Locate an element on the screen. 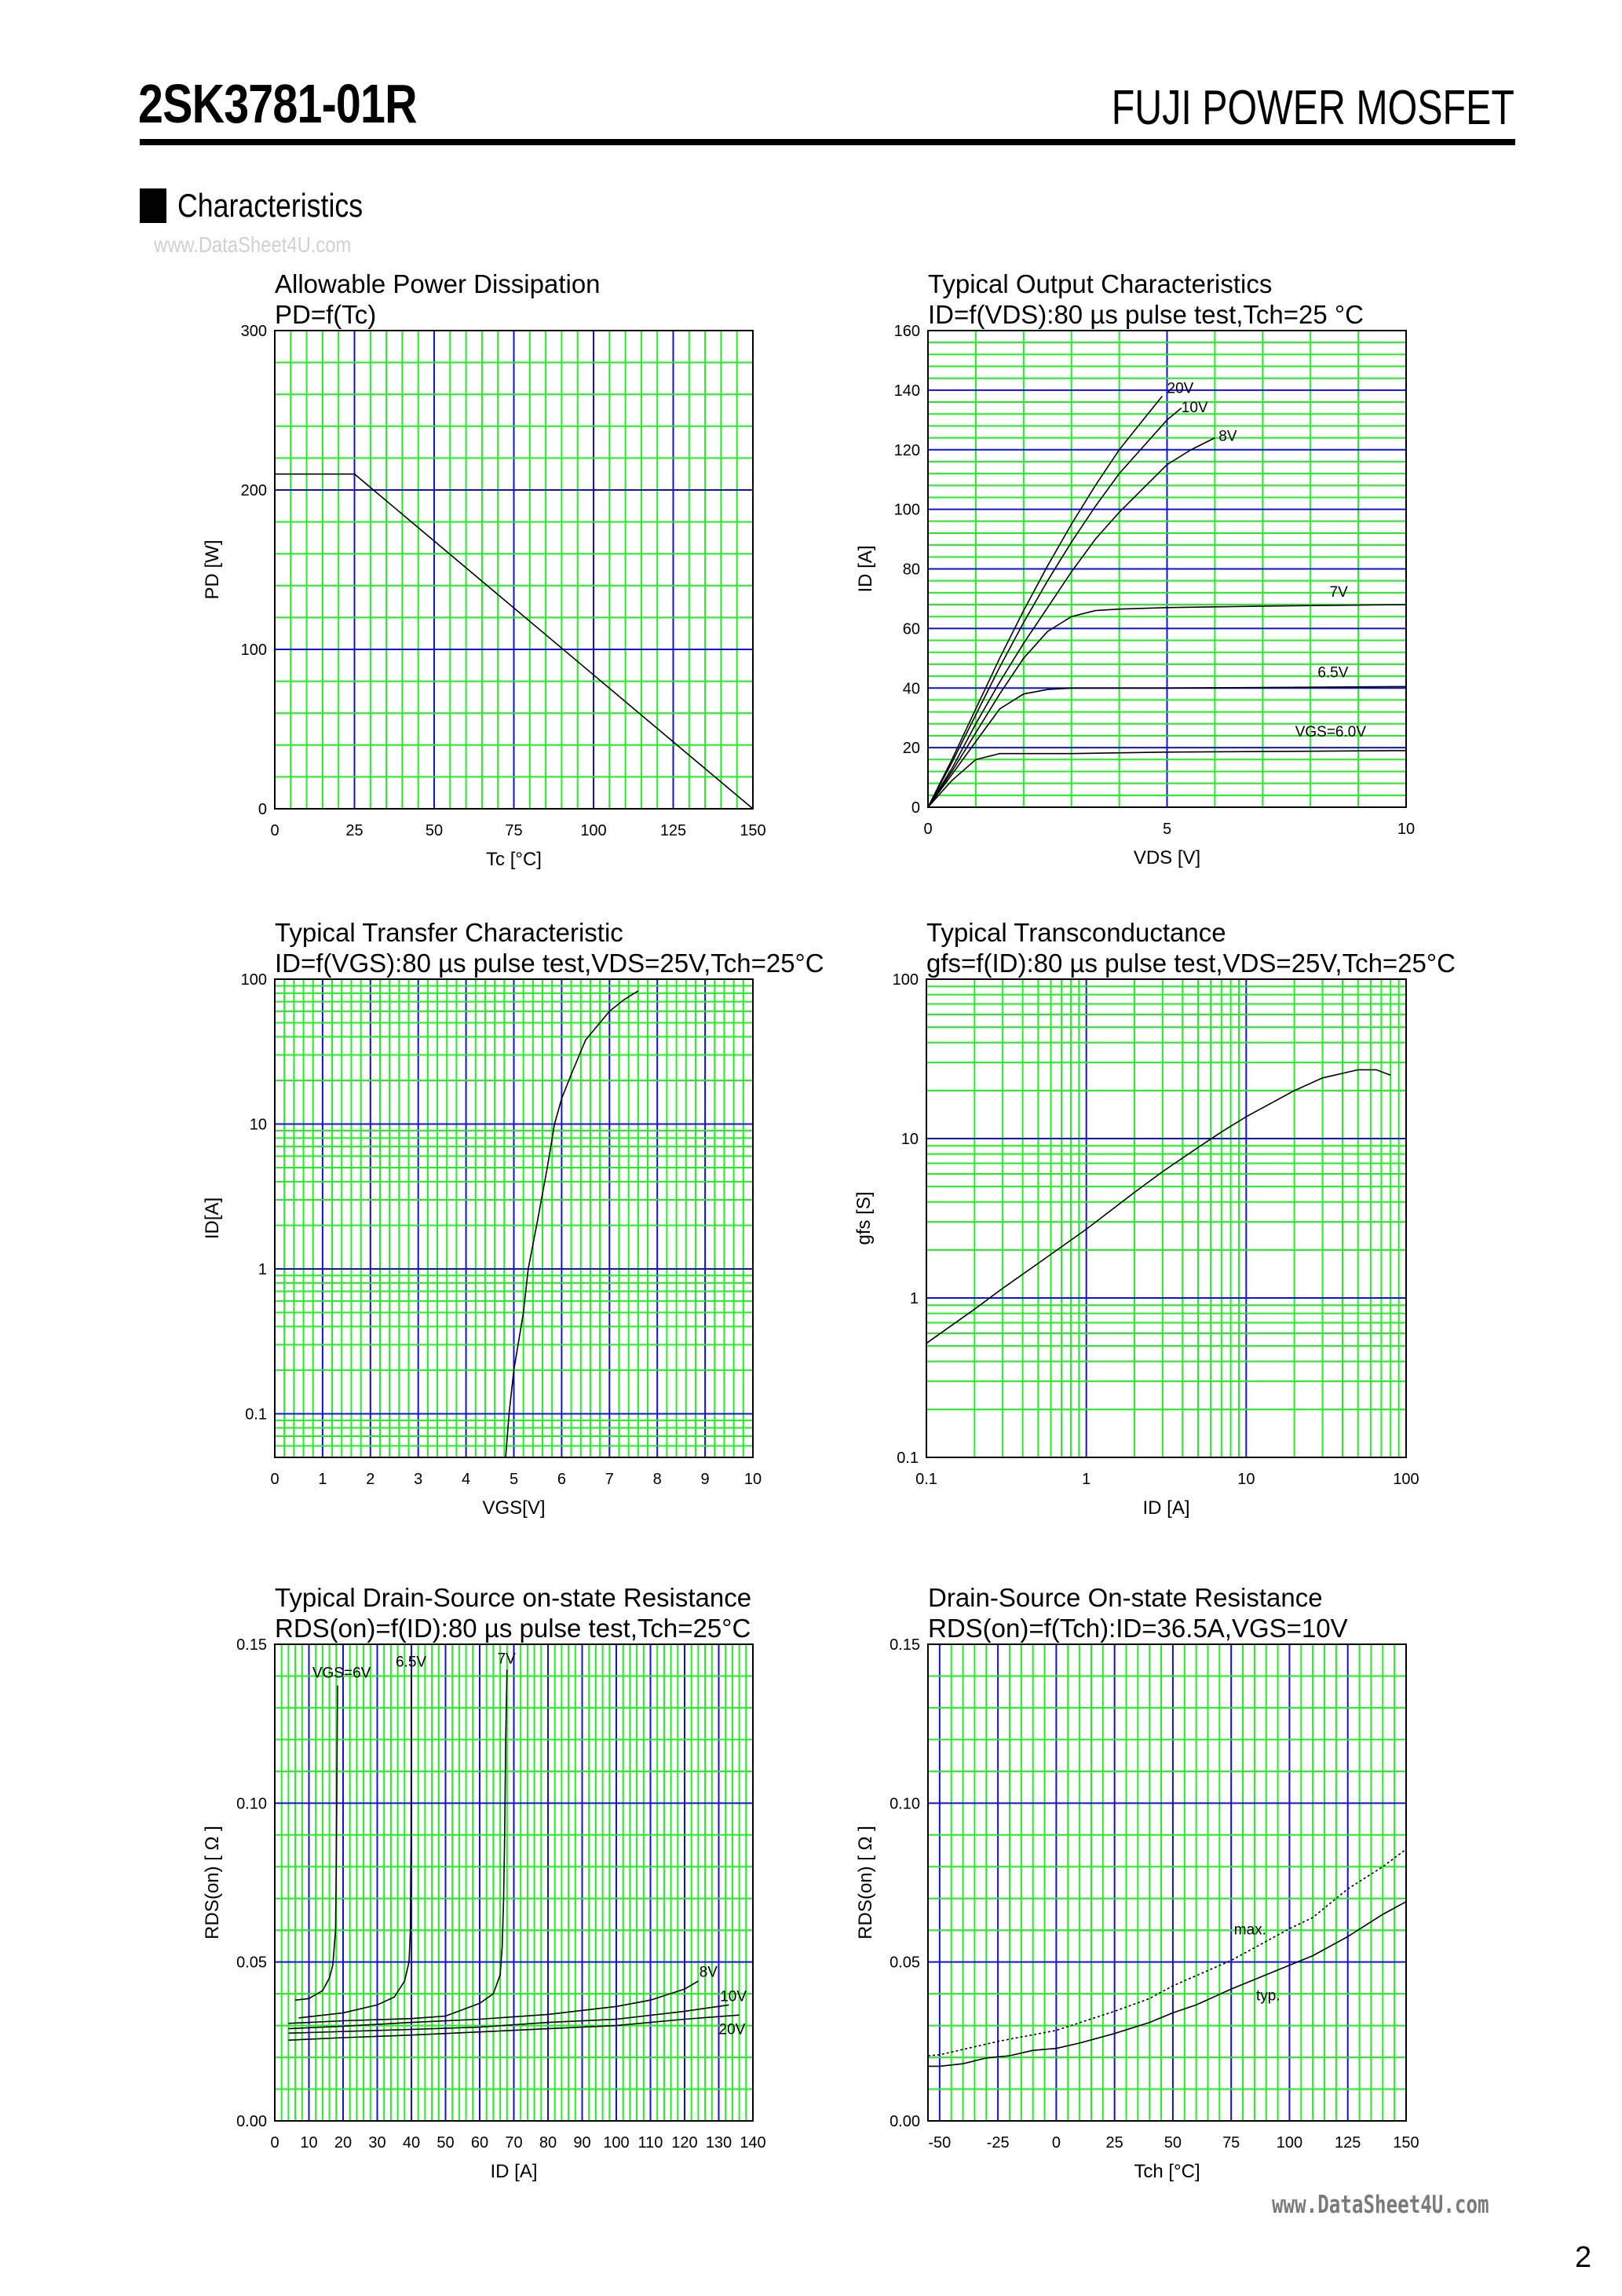  chart-subtitle: RDS(on)=f(Tch):ID=36.5A,VGS=10V is located at coordinates (1138, 1628).